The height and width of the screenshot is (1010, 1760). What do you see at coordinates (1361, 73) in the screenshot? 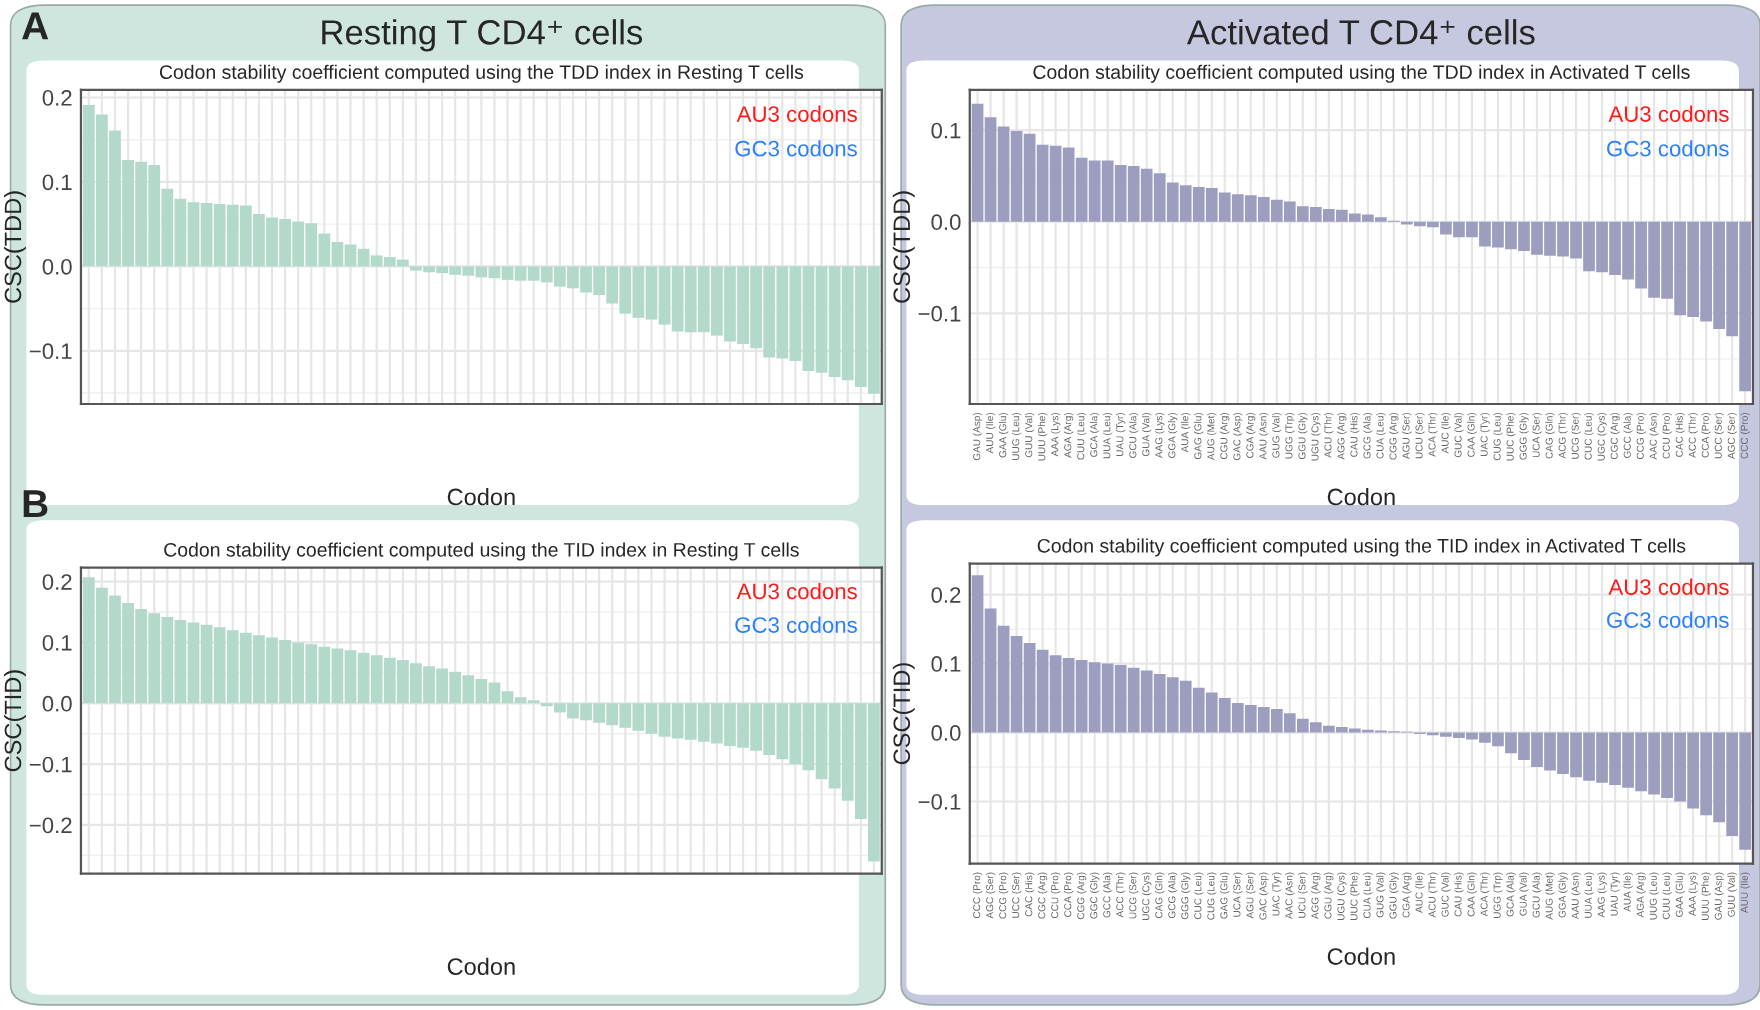
I see `chart-subtitle: Codon stability coefficient computed using the TDD index in Activated T cells` at bounding box center [1361, 73].